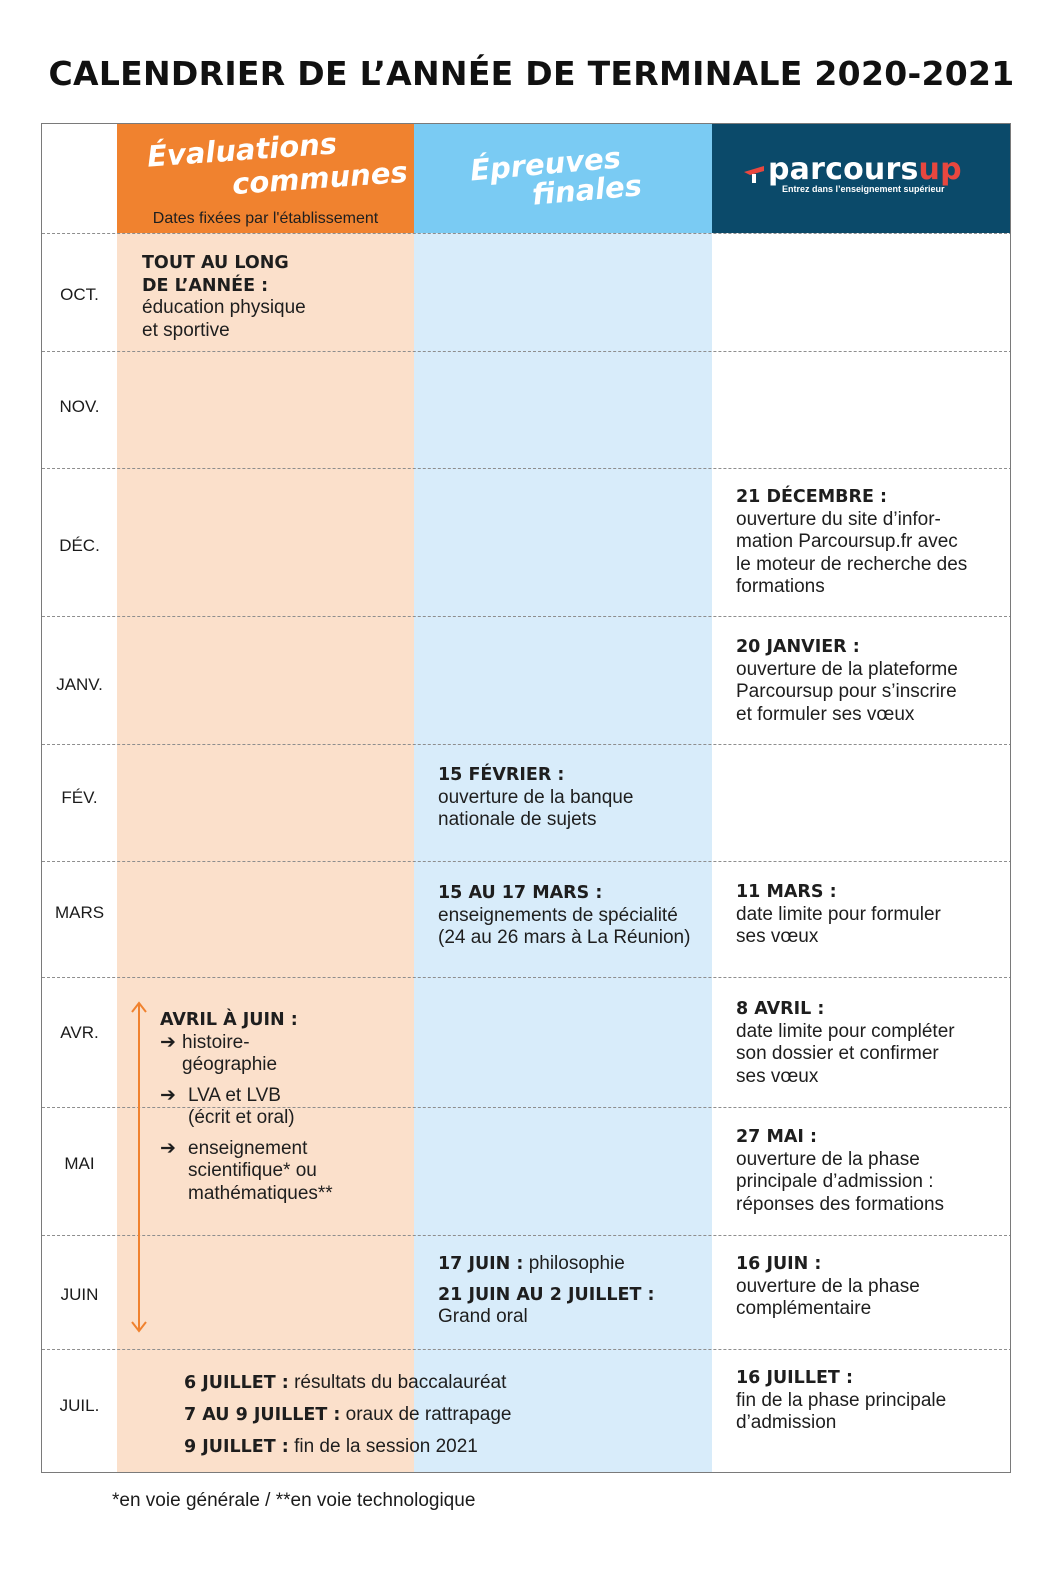 This screenshot has width=1063, height=1583. What do you see at coordinates (754, 174) in the screenshot?
I see `parcoursup-mark-icon` at bounding box center [754, 174].